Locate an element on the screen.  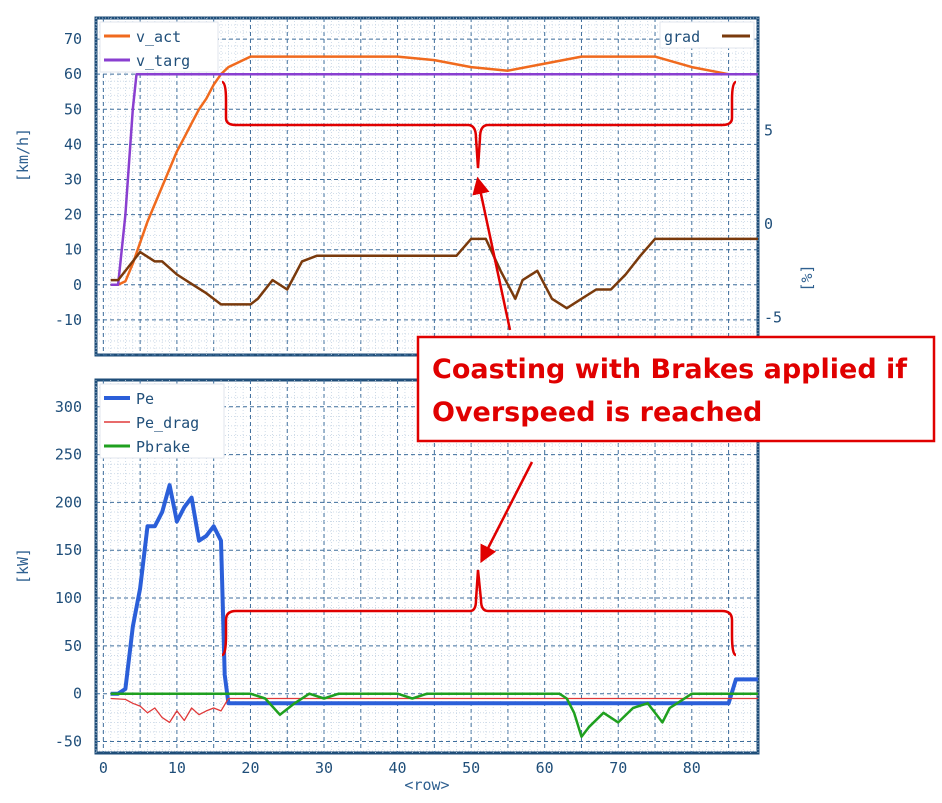
speed-y-ticks: 70 60 50 40 30 20 10 0 -10 is located at coordinates (68, 179).